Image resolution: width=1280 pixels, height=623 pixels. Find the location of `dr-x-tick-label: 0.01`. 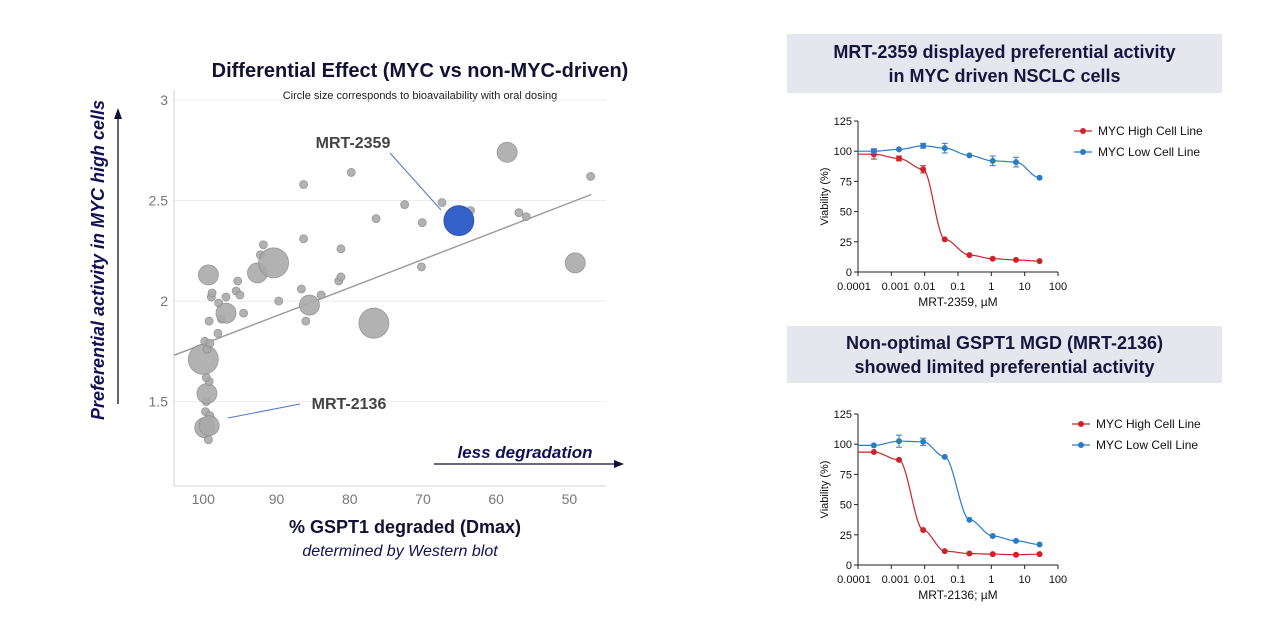

dr-x-tick-label: 0.01 is located at coordinates (924, 287).